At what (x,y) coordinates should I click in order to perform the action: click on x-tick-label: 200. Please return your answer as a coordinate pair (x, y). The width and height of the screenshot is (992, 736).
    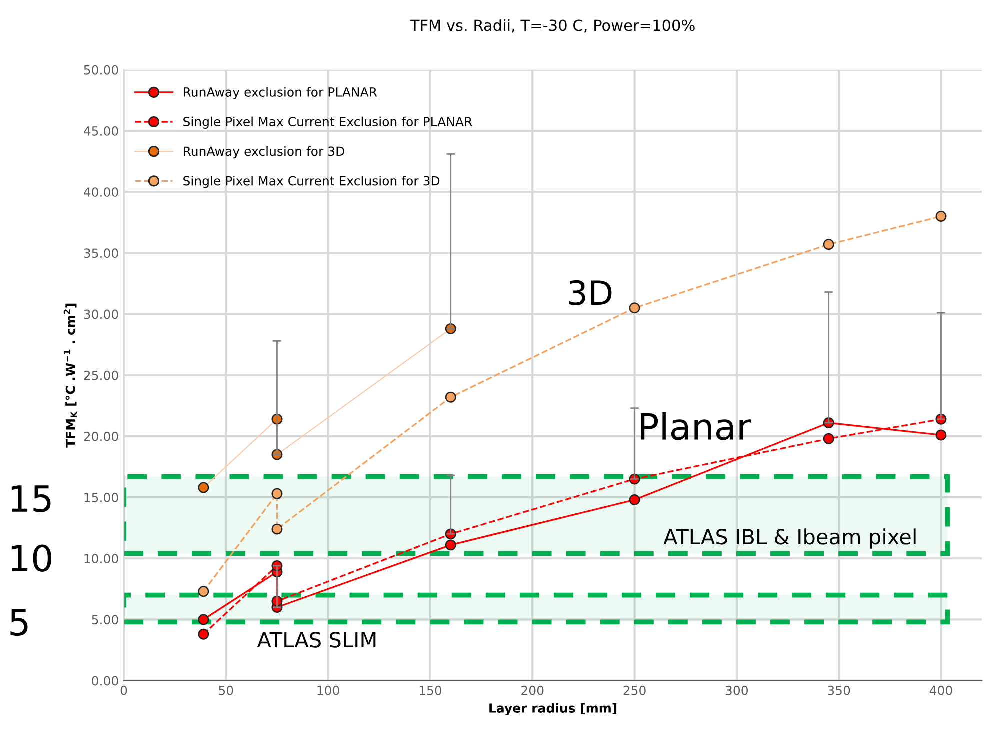
    Looking at the image, I should click on (533, 691).